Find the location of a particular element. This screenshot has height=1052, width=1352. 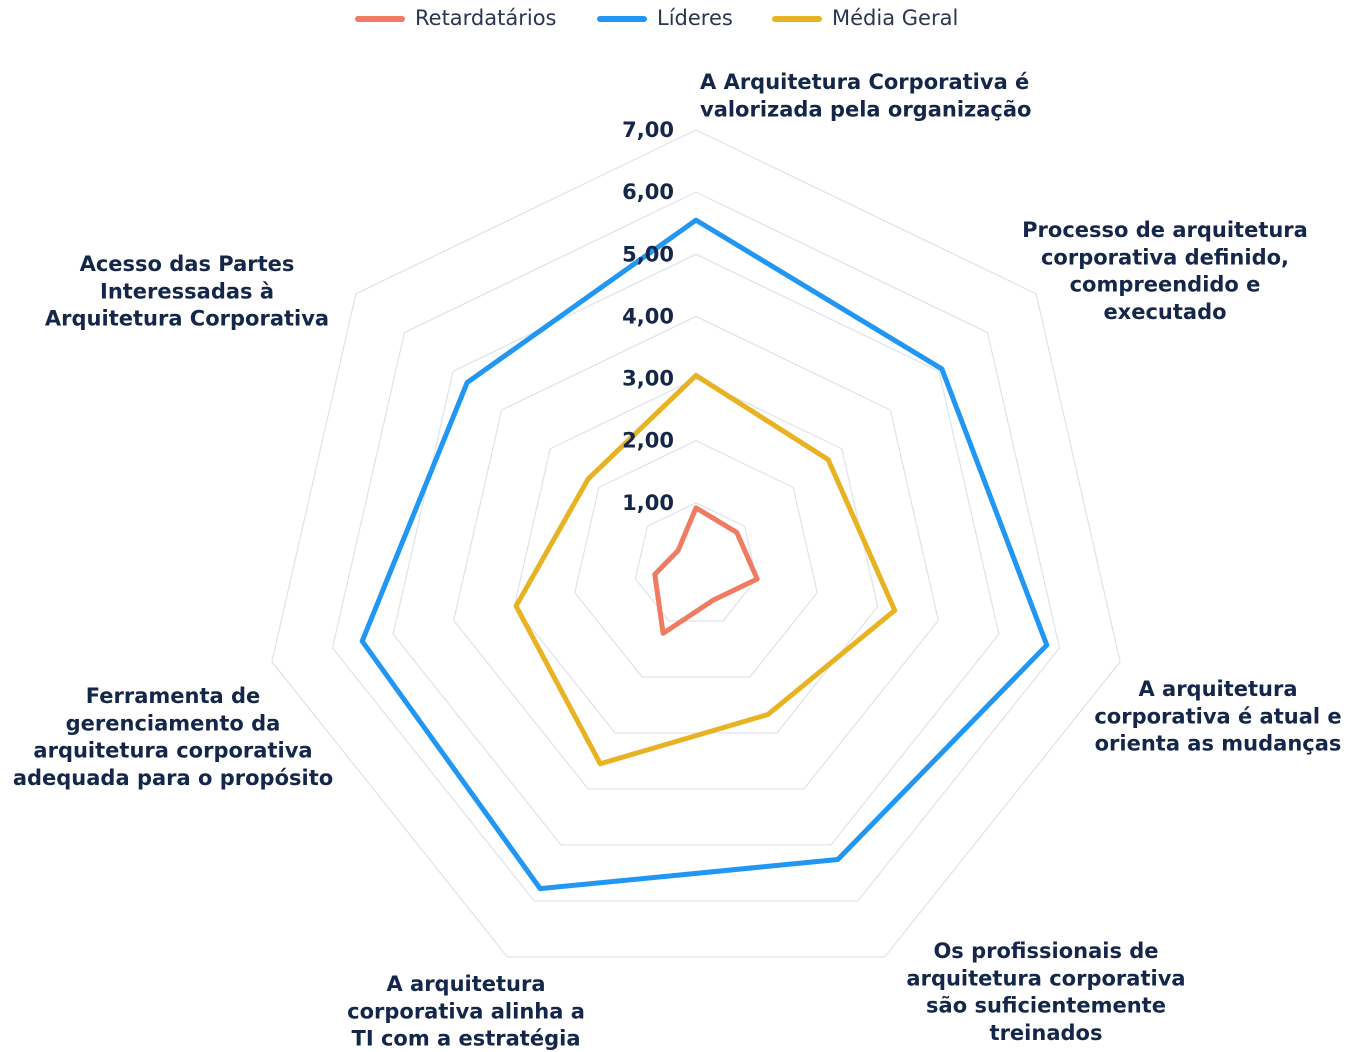

category-label: corporativa é atual e is located at coordinates (1217, 716).